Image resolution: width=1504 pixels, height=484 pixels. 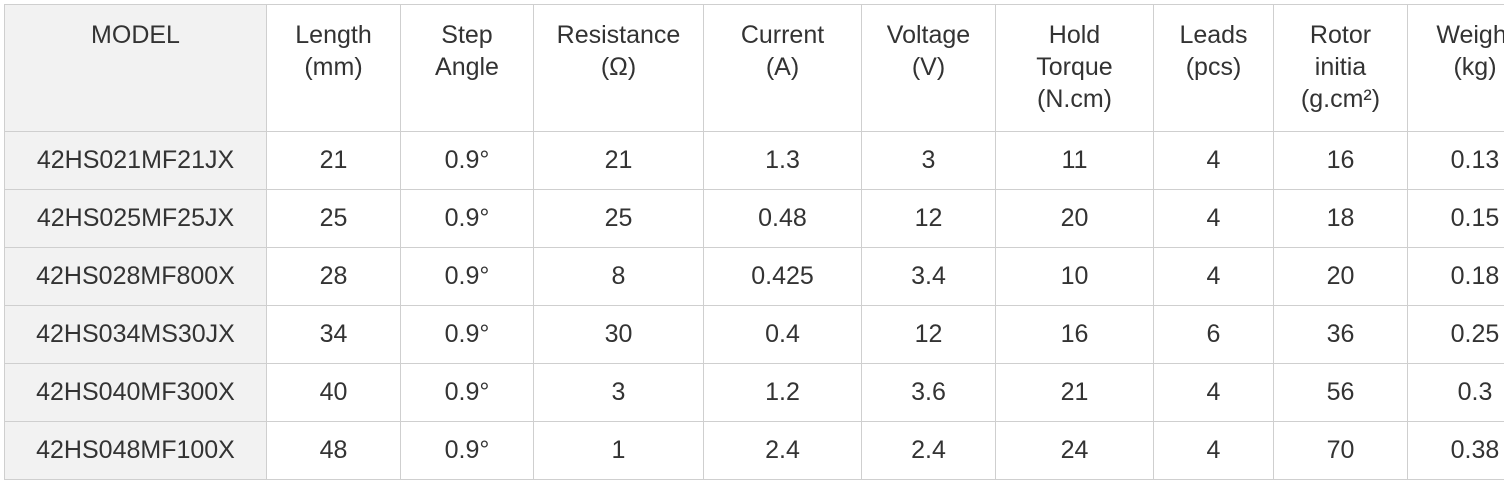 I want to click on cell-hold-torque: 21, so click(x=1074, y=392).